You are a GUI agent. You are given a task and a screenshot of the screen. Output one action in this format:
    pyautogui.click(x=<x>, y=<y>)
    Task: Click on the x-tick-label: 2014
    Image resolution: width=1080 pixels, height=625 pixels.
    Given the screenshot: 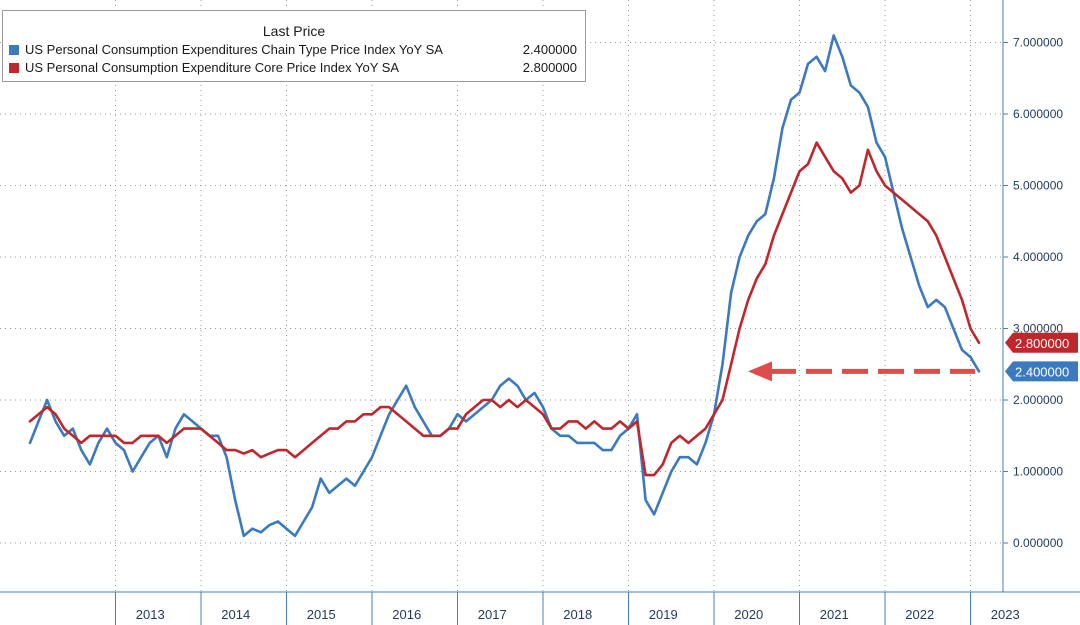 What is the action you would take?
    pyautogui.click(x=235, y=614)
    